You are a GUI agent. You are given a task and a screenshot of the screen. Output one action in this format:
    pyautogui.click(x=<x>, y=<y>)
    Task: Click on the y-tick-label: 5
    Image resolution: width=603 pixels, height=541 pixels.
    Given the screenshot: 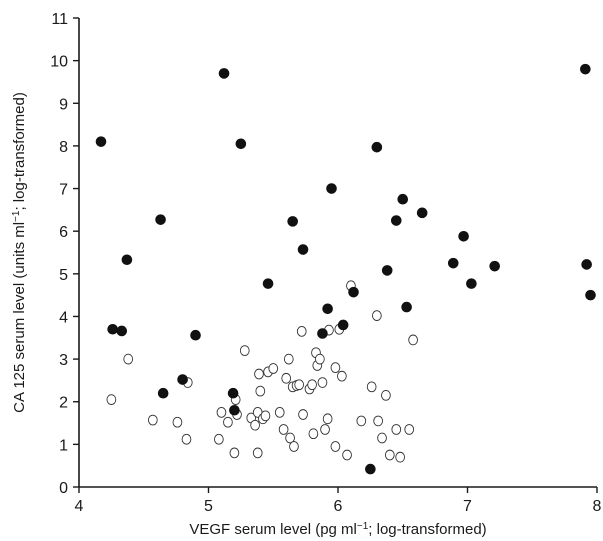 What is the action you would take?
    pyautogui.click(x=63, y=275)
    